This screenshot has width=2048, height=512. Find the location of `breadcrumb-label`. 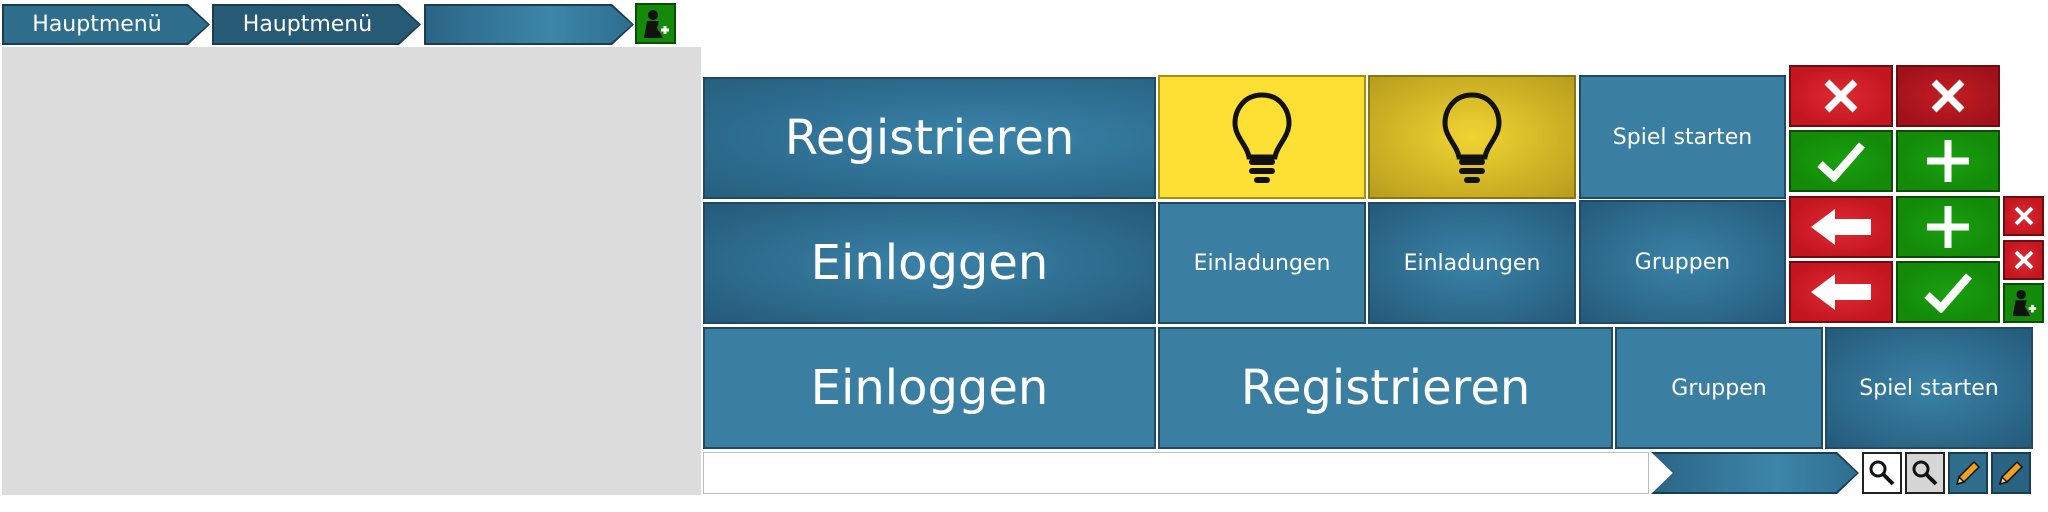

breadcrumb-label is located at coordinates (529, 24).